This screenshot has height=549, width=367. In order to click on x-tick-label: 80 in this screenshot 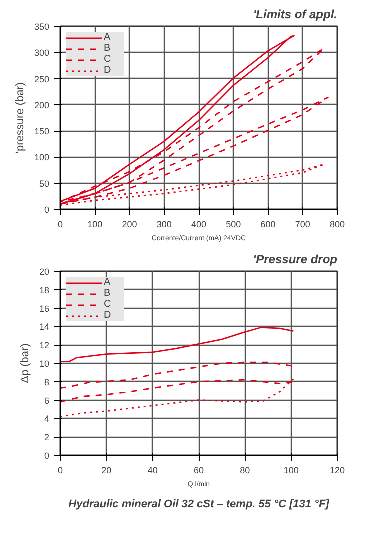, I will do `click(245, 471)`.